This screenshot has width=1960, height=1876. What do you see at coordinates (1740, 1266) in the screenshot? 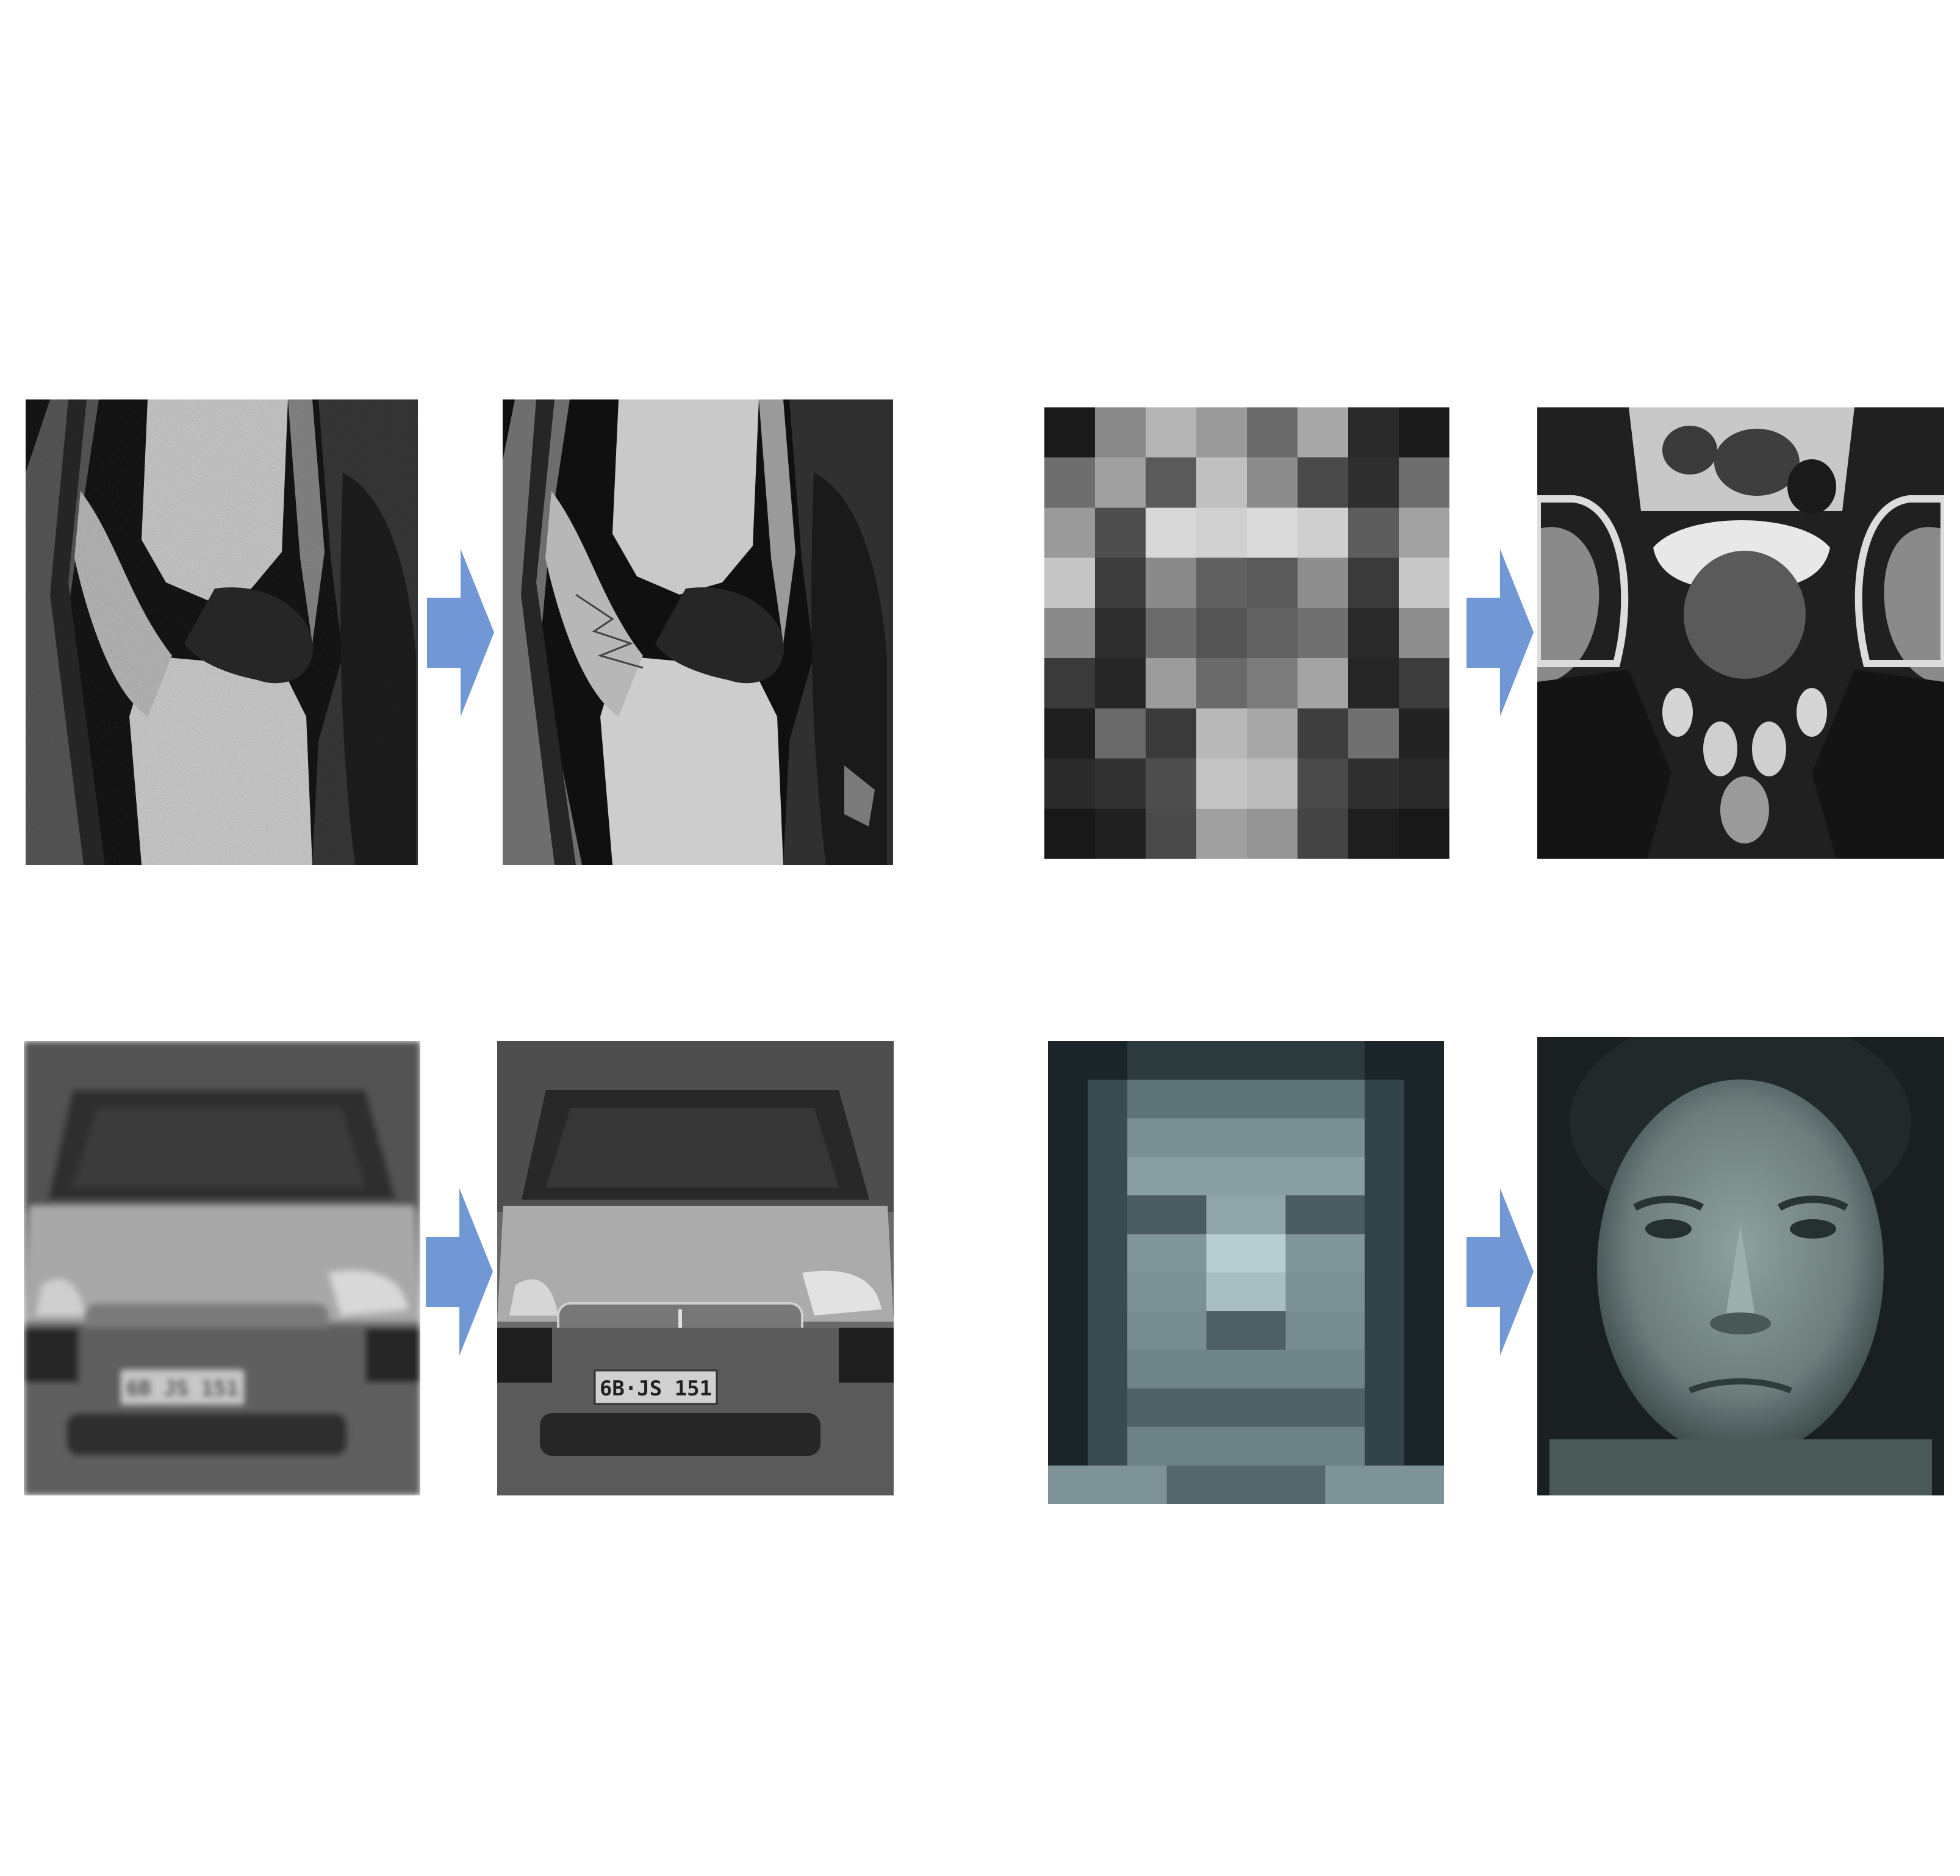
I see `face-smooth-image` at bounding box center [1740, 1266].